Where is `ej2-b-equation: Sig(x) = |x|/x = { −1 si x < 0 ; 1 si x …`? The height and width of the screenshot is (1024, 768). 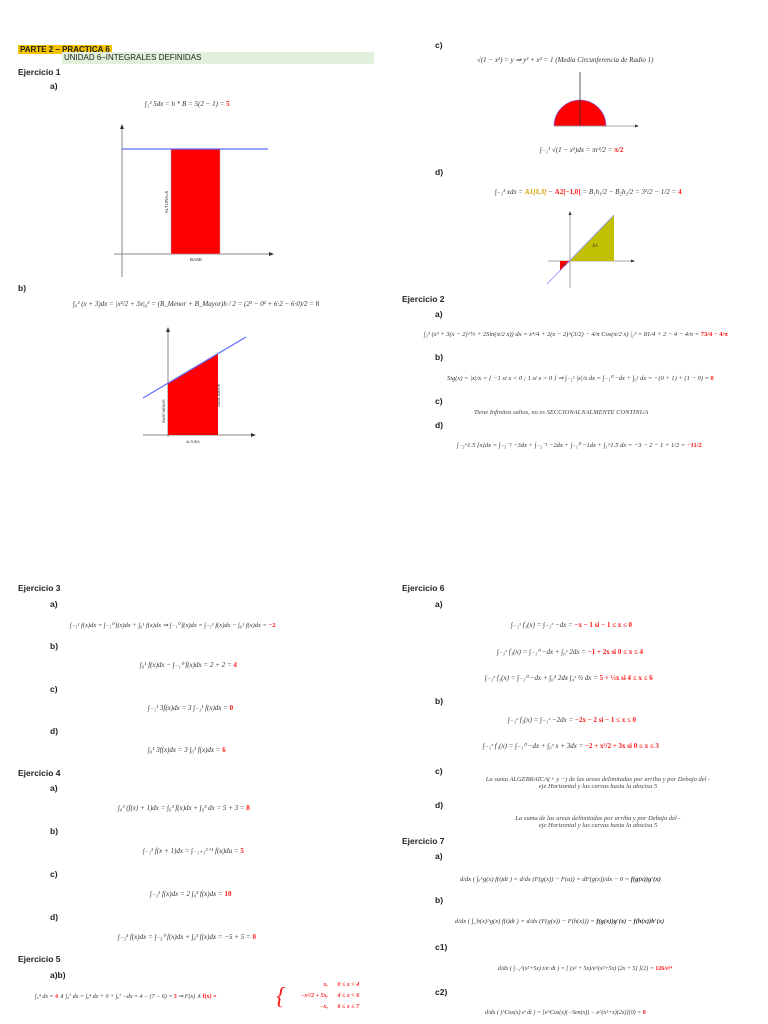 ej2-b-equation: Sig(x) = |x|/x = { −1 si x < 0 ; 1 si x … is located at coordinates (580, 378).